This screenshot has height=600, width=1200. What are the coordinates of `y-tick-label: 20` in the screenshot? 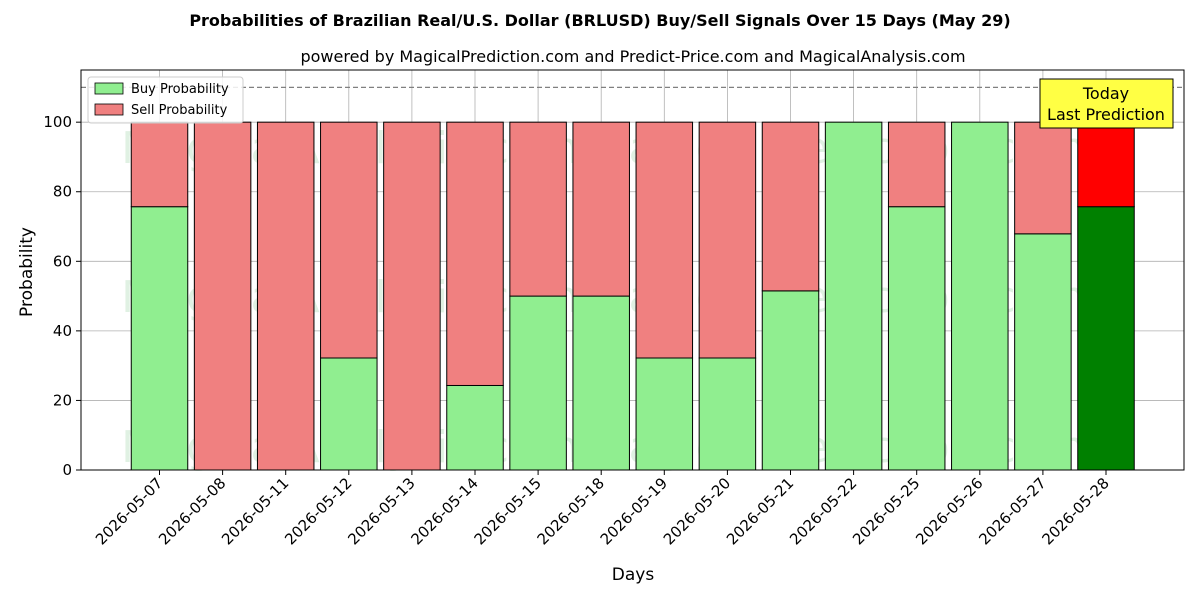 It's located at (62, 400).